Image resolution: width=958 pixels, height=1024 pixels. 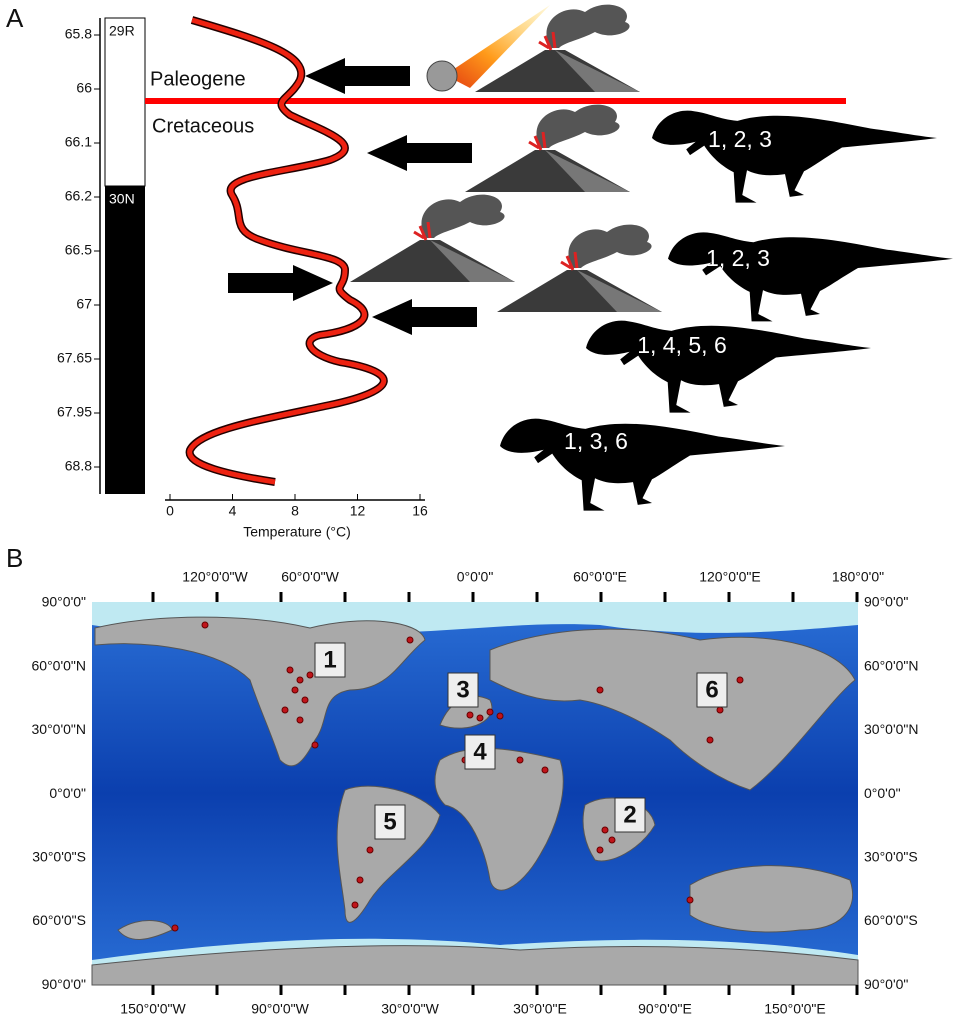 What do you see at coordinates (665, 1009) in the screenshot?
I see `longitude-label: 90°0'0"E` at bounding box center [665, 1009].